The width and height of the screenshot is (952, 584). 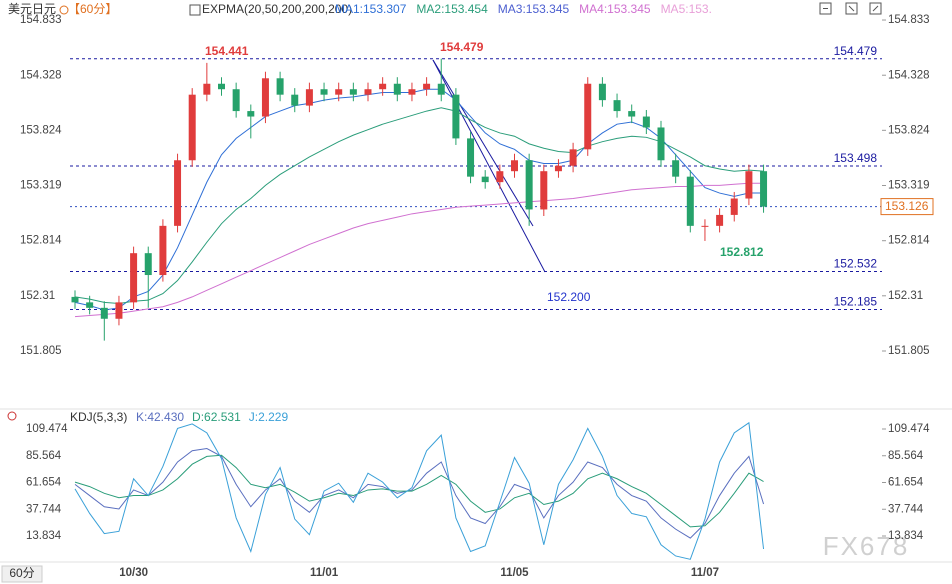 I want to click on y-tick-label: 154.833, so click(x=41, y=20).